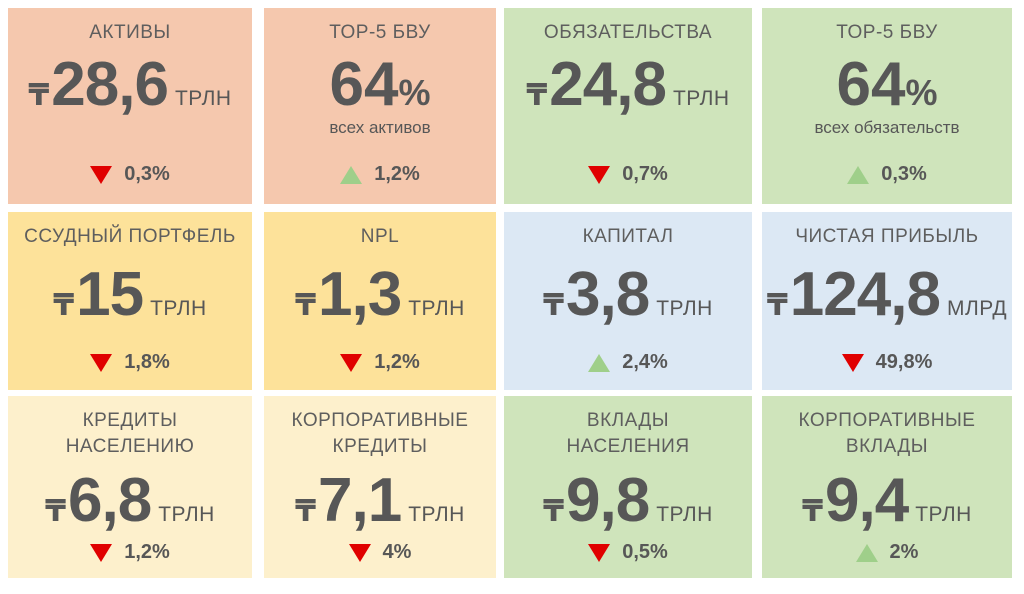 This screenshot has height=594, width=1024. Describe the element at coordinates (130, 501) in the screenshot. I see `kpi-value: ₸ 6,8 ТРЛН` at that location.